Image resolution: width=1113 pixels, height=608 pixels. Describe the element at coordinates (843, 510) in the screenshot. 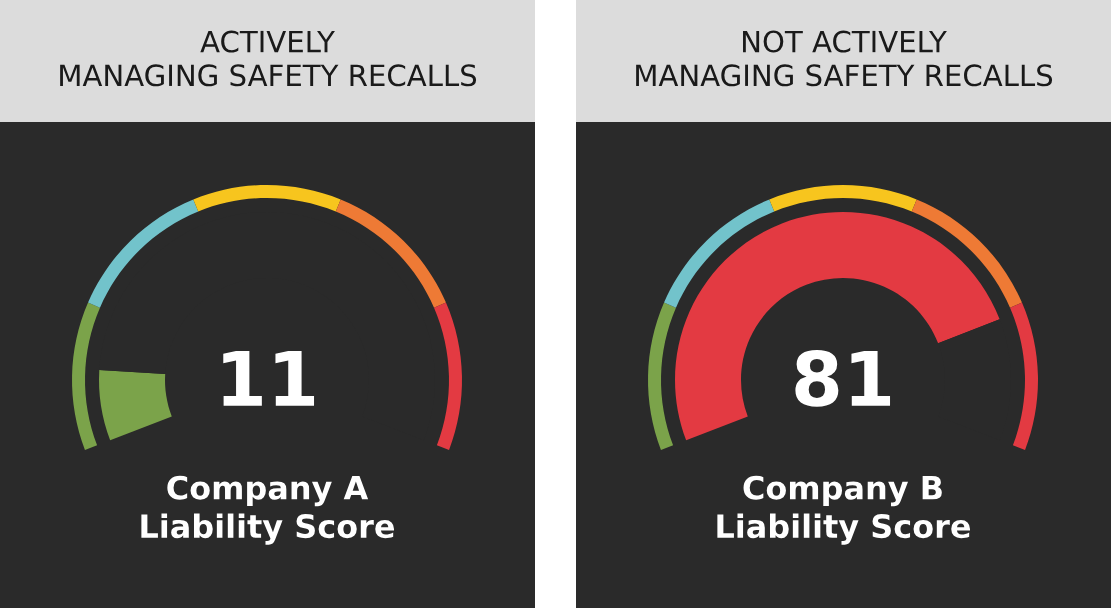

I see `text: Company B Liability Score` at that location.